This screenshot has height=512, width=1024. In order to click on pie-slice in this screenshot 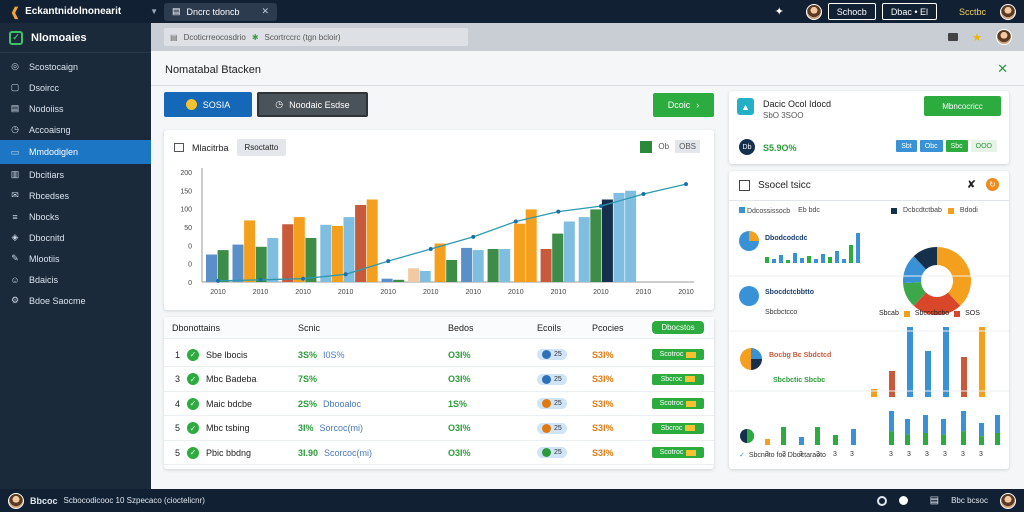, I will do `click(915, 294)`.